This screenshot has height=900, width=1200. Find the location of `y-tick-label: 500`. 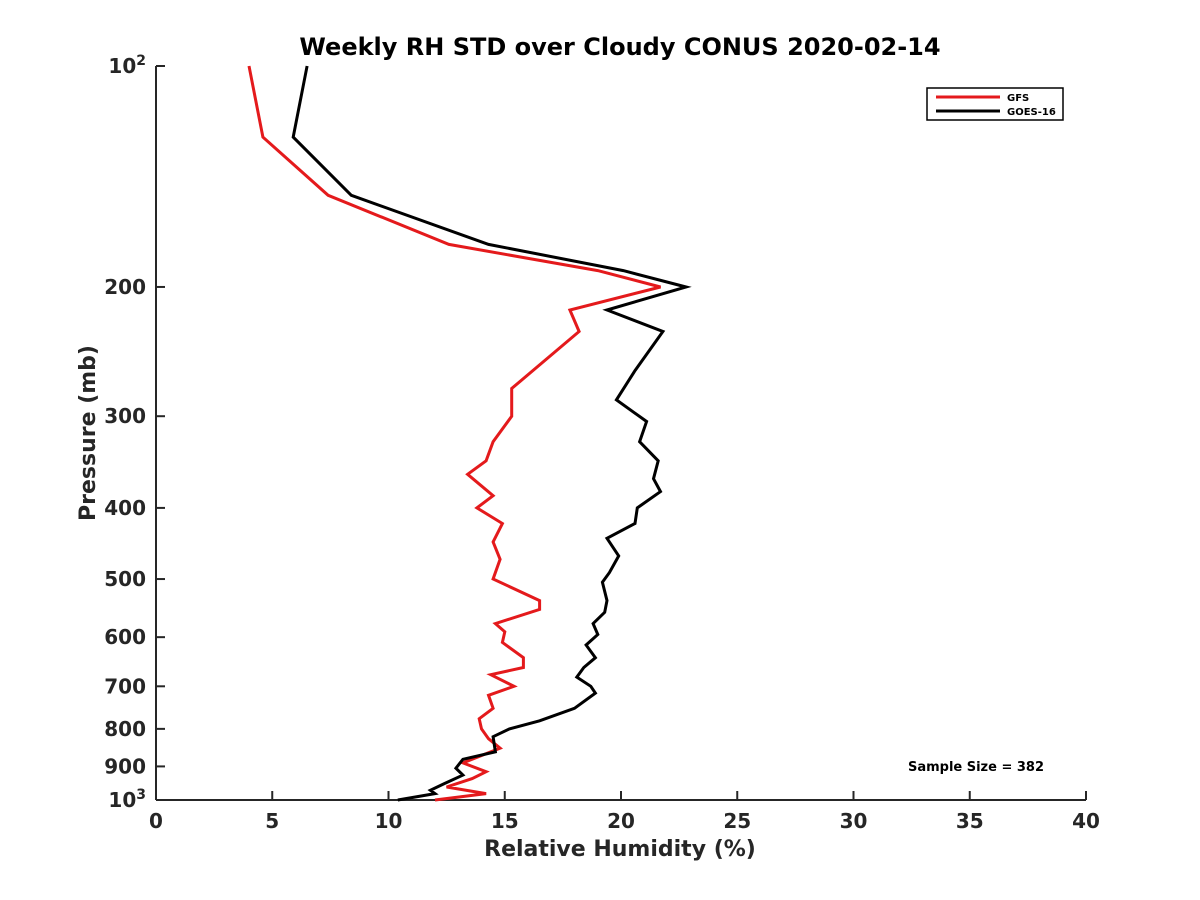

y-tick-label: 500 is located at coordinates (125, 579).